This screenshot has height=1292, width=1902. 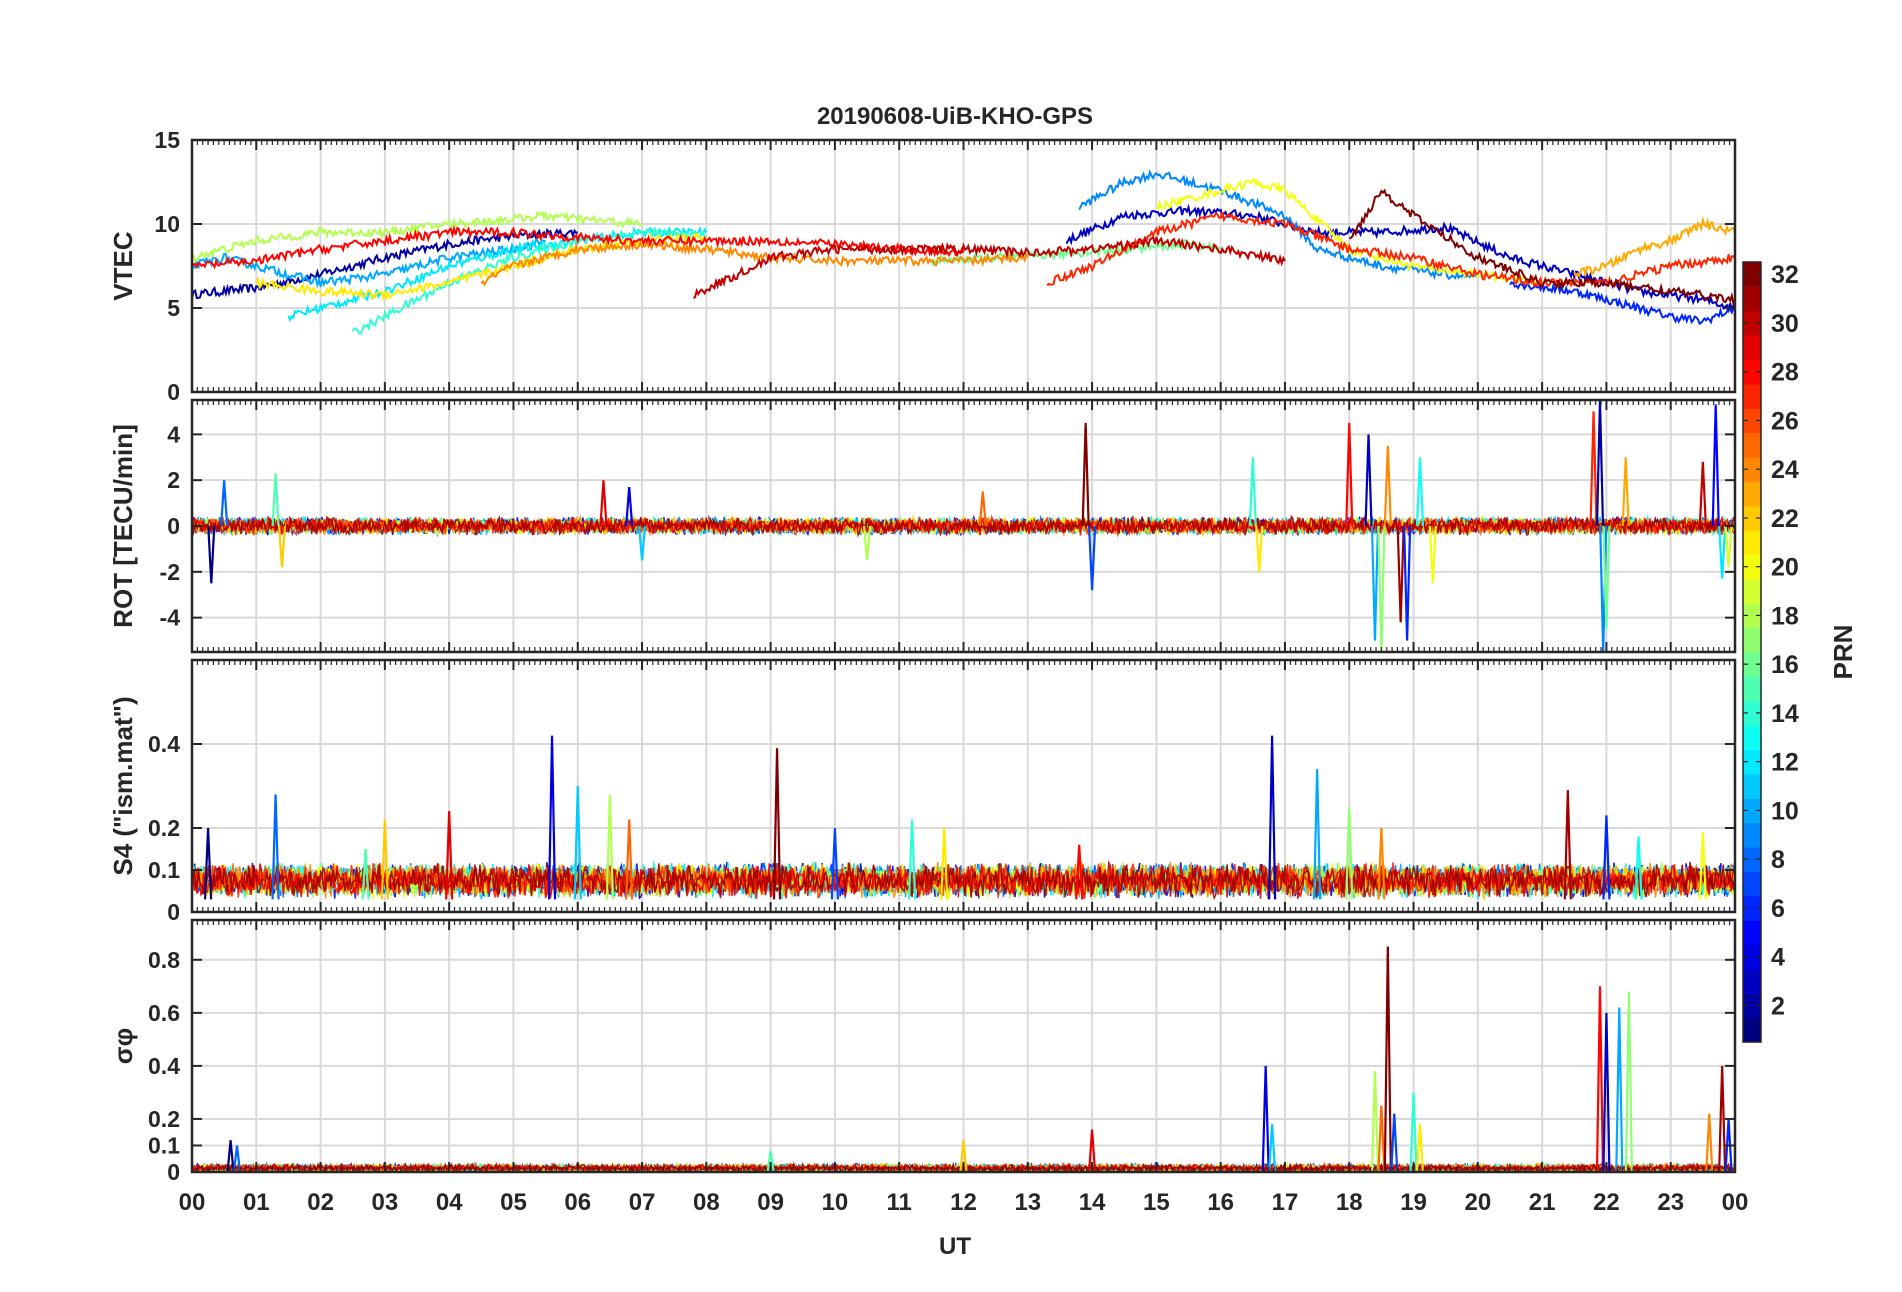 What do you see at coordinates (1785, 421) in the screenshot?
I see `colorbar-tick-label: 26` at bounding box center [1785, 421].